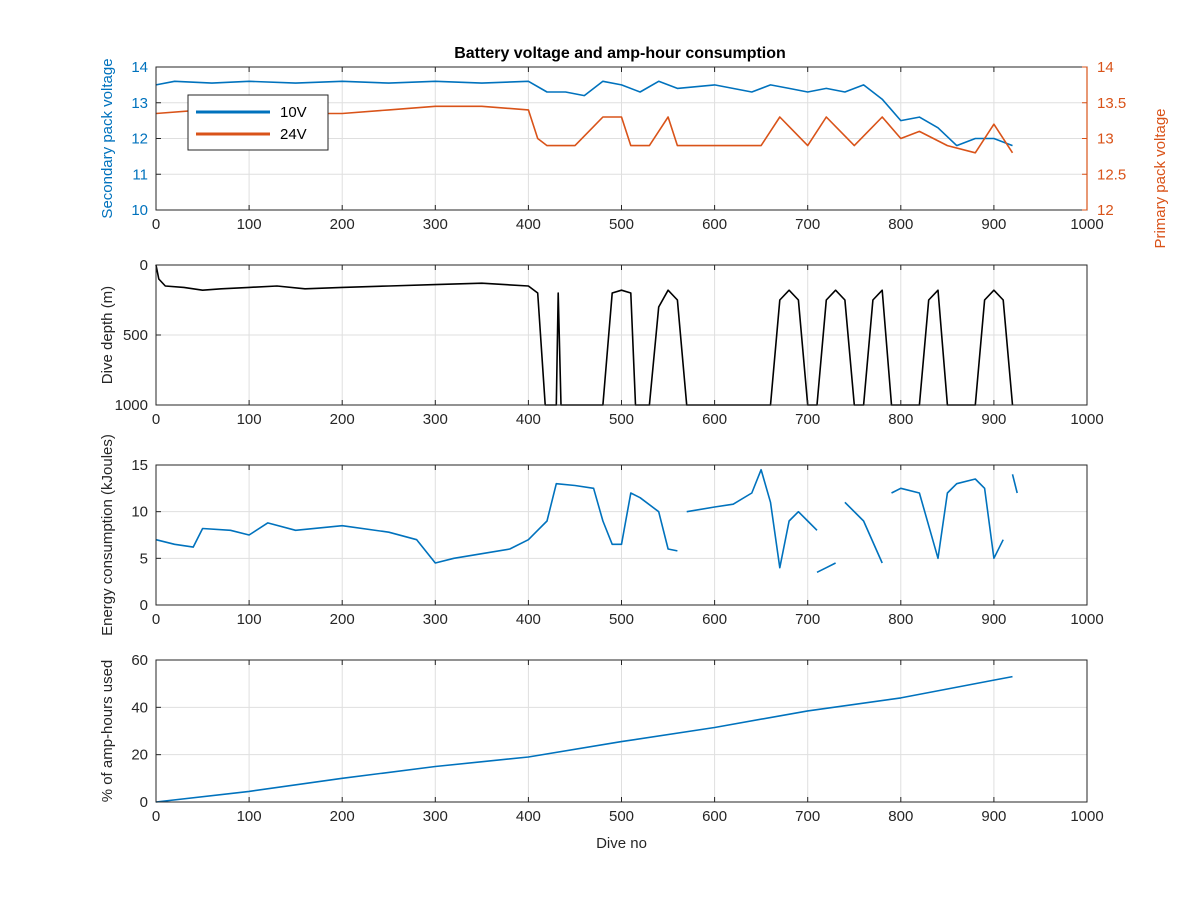 This screenshot has height=900, width=1200. Describe the element at coordinates (139, 139) in the screenshot. I see `y-tick-label: 12` at that location.